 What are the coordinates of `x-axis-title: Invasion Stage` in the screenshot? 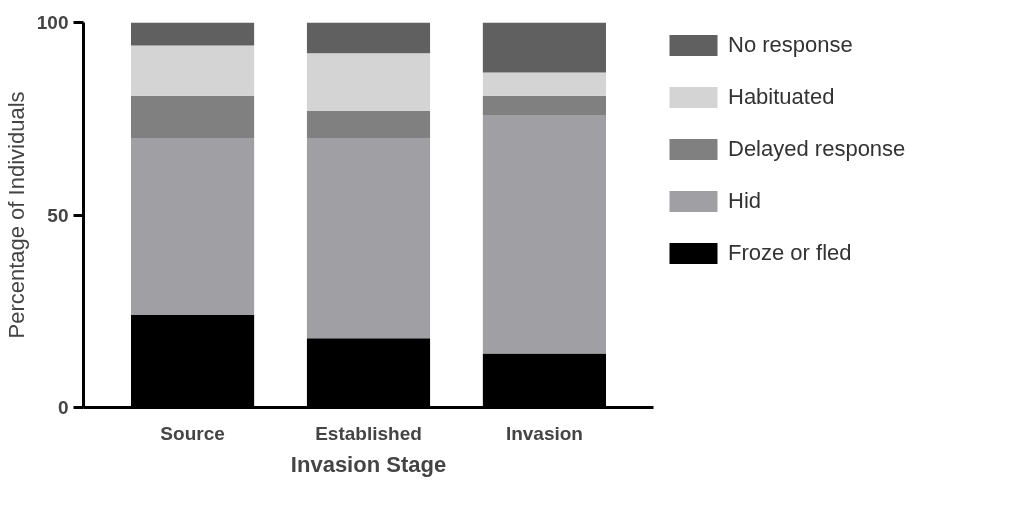 It's located at (368, 464).